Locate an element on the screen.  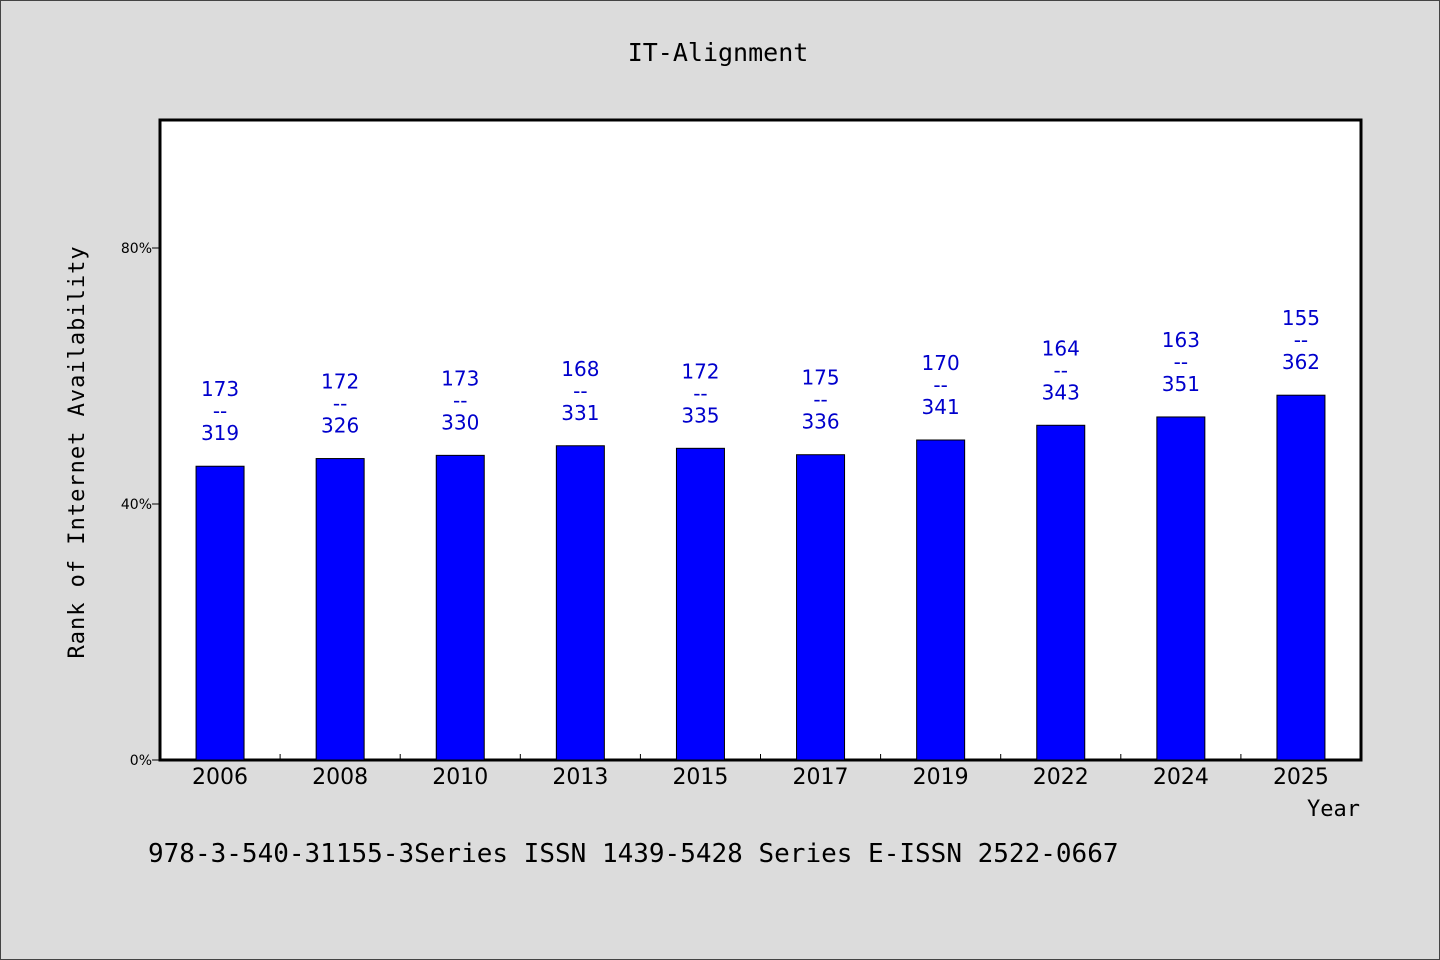
bar-2022 is located at coordinates (1061, 592).